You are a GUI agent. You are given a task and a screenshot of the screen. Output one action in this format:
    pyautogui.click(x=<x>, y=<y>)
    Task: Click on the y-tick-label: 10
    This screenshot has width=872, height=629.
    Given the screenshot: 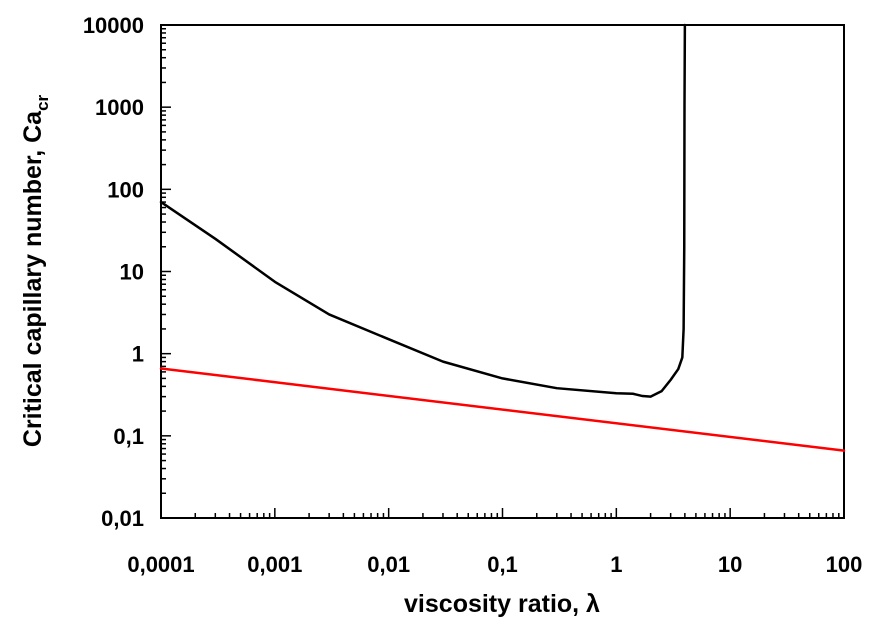 What is the action you would take?
    pyautogui.click(x=132, y=272)
    